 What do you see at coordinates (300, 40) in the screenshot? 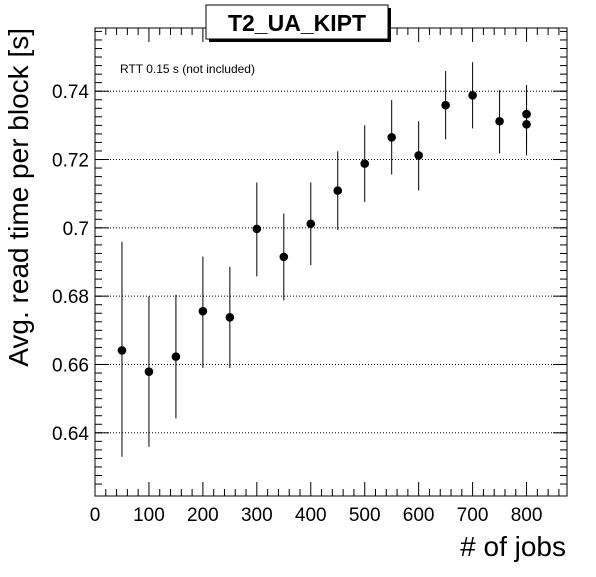
I see `title-box-shadow-bottom` at bounding box center [300, 40].